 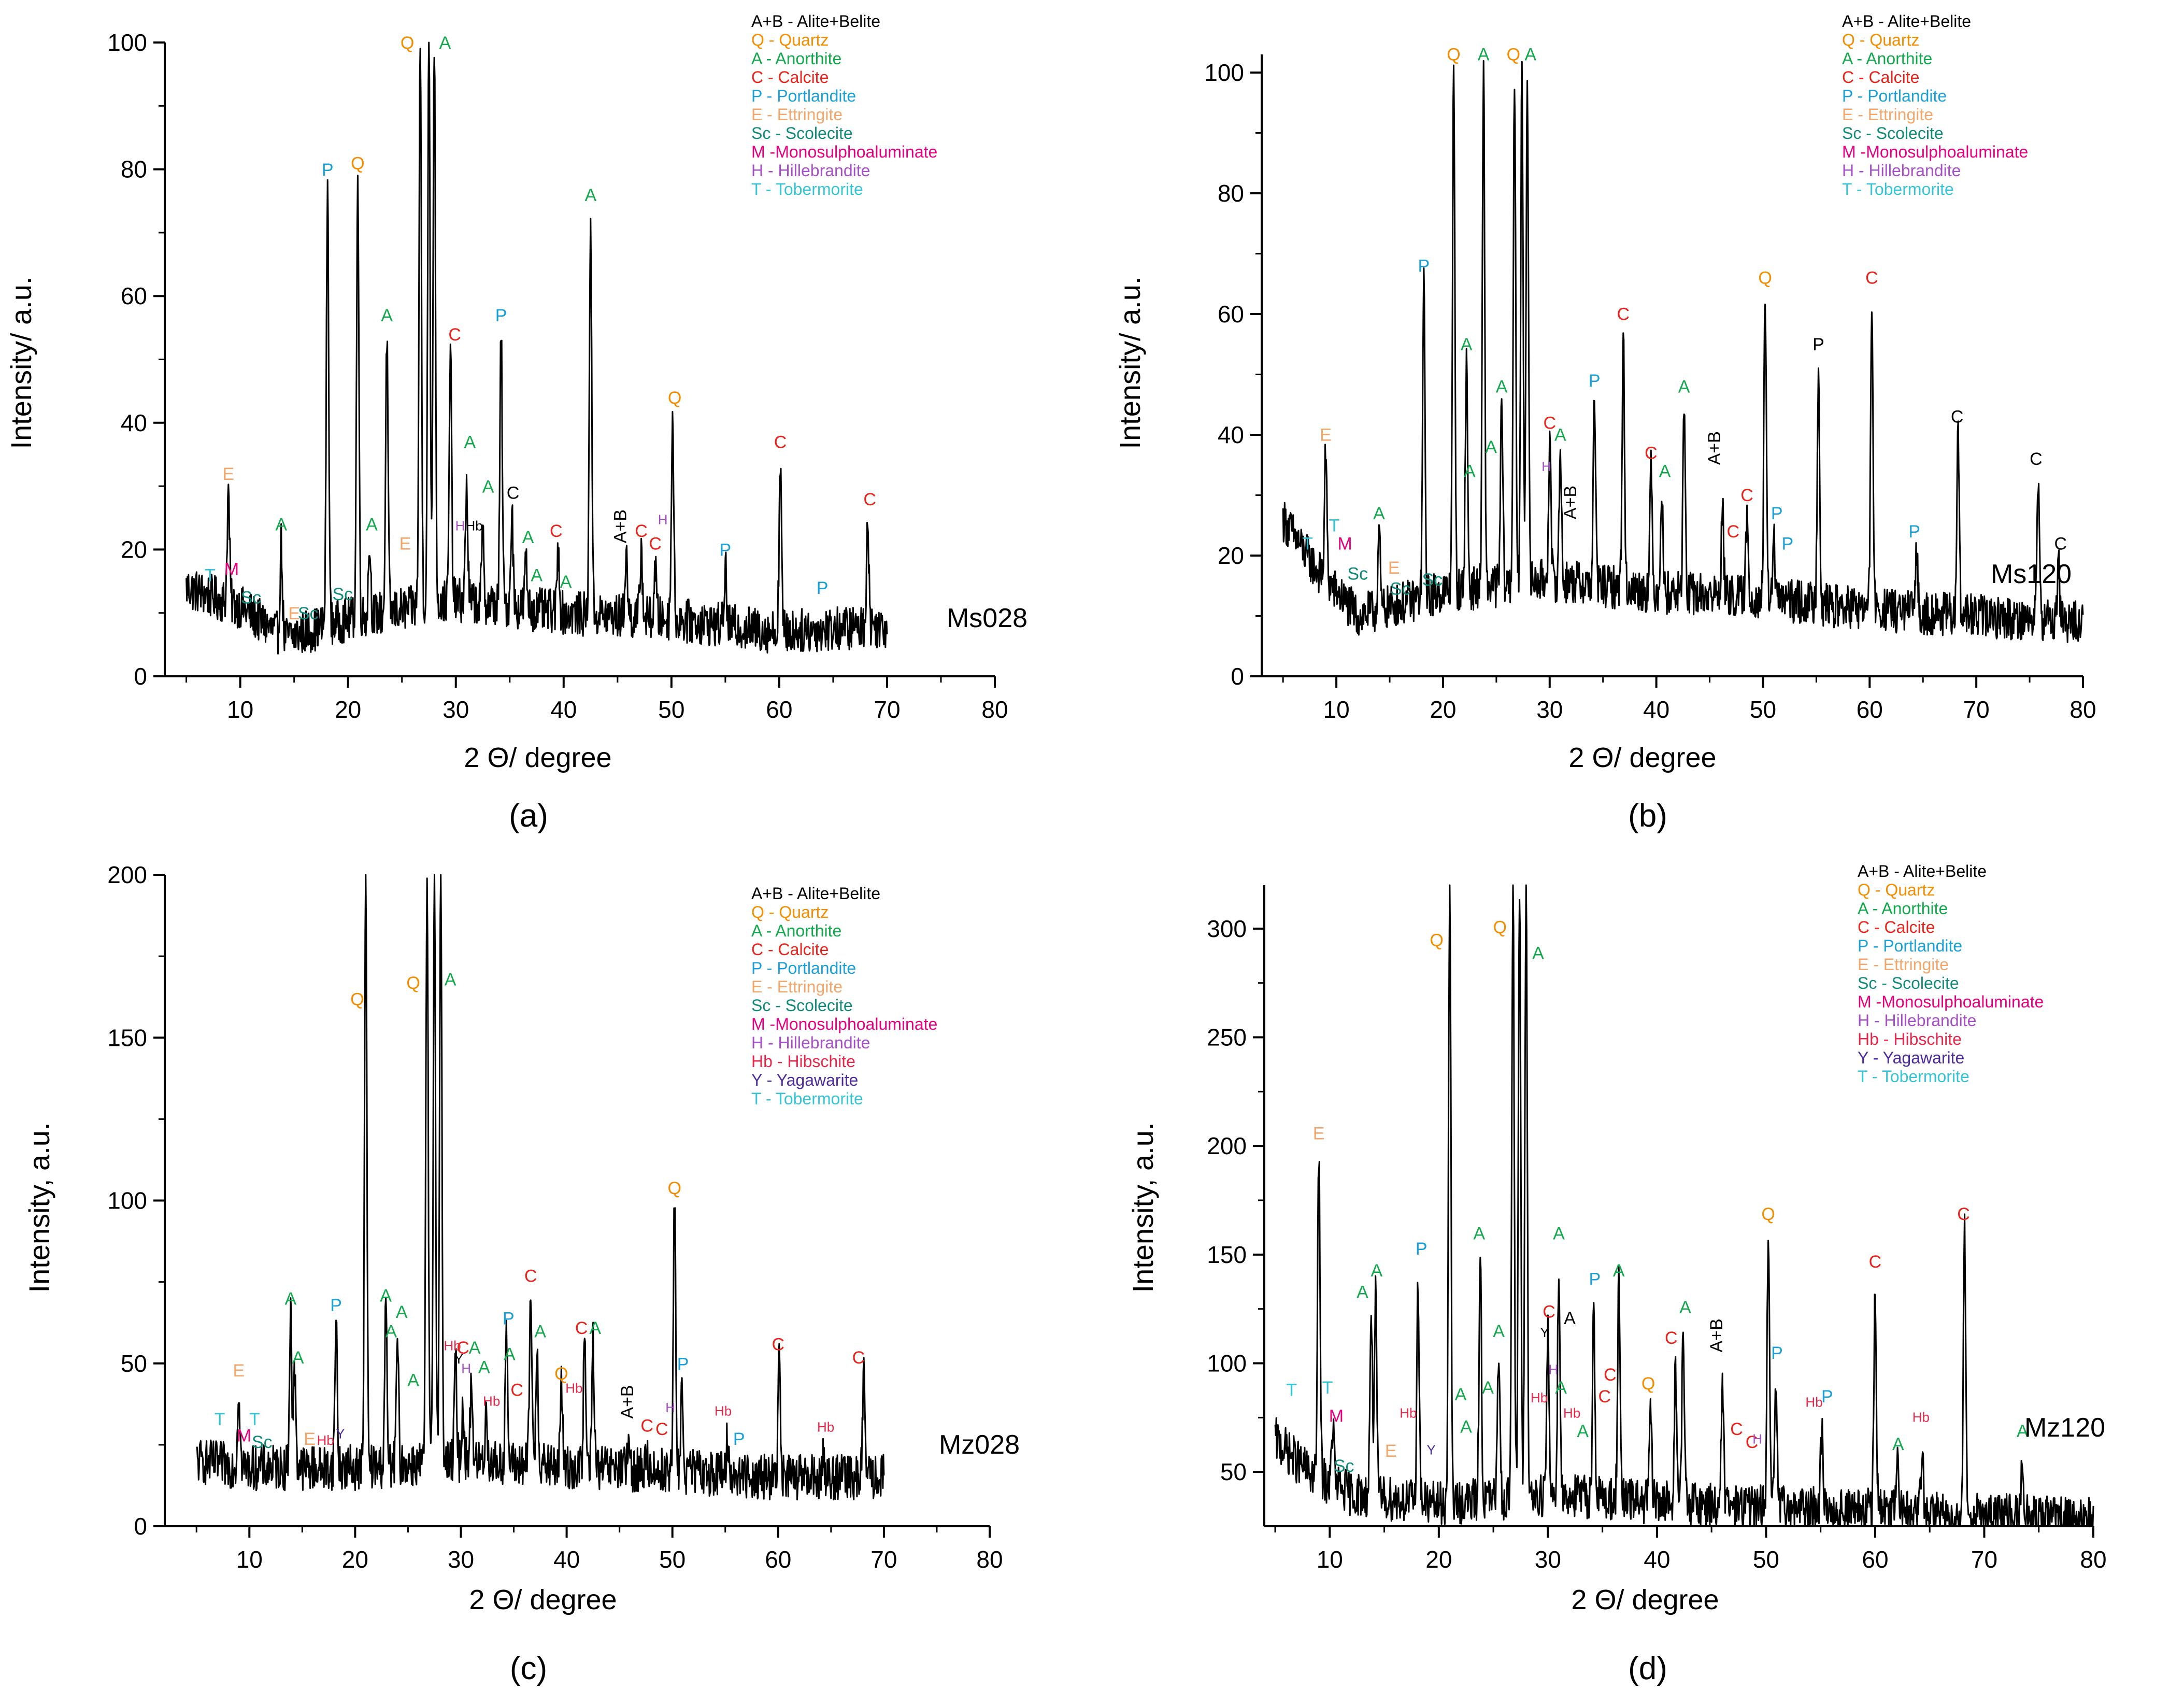 I want to click on y-axis-label-c: Intensity, a.u., so click(x=39, y=1208).